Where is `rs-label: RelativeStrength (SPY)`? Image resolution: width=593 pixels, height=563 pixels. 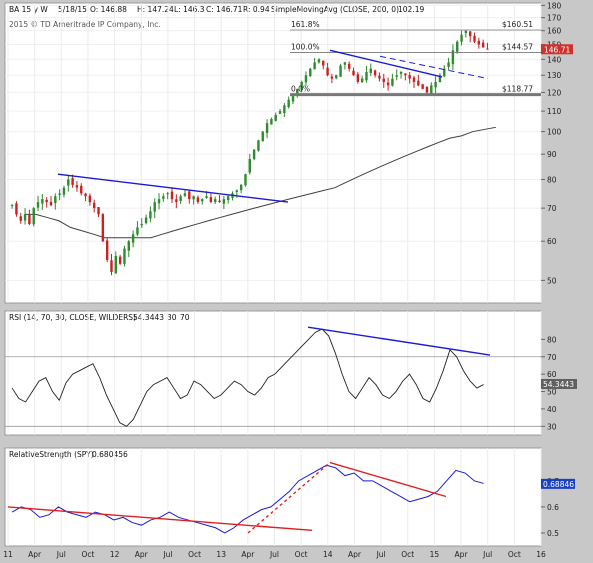 rs-label: RelativeStrength (SPY) is located at coordinates (51, 454).